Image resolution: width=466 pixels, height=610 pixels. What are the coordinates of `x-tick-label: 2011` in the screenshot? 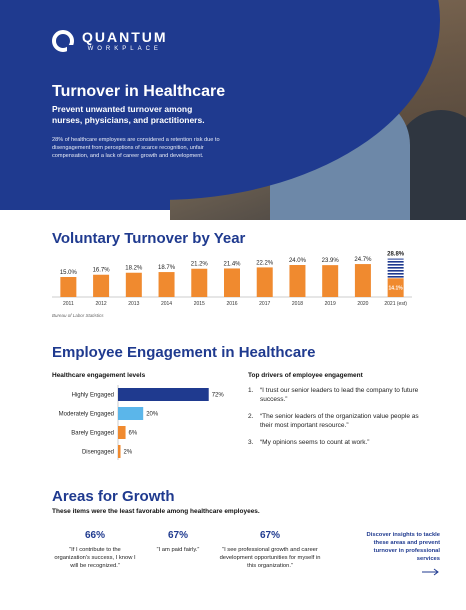 It's located at (68, 304).